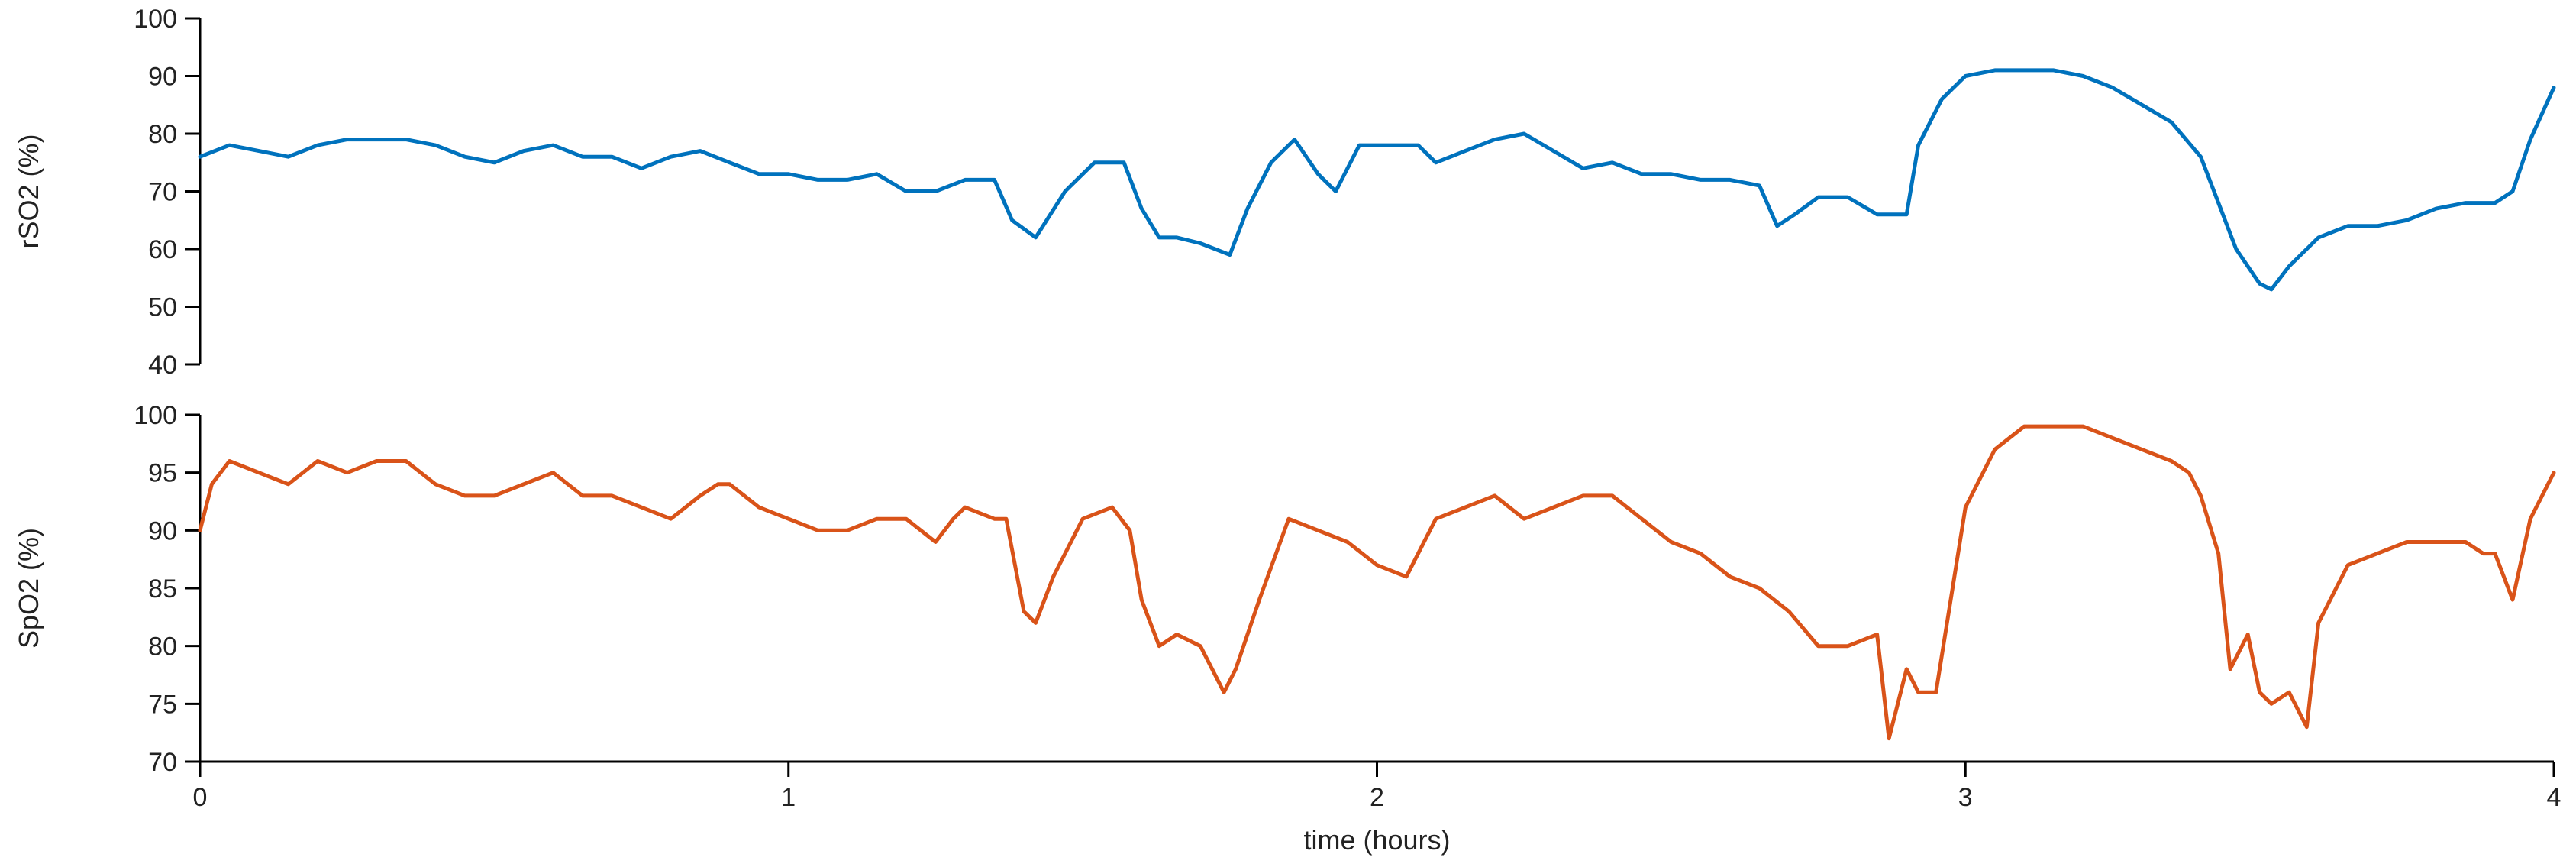 This screenshot has height=864, width=2576. I want to click on y-axis-title: SpO2 (%), so click(28, 588).